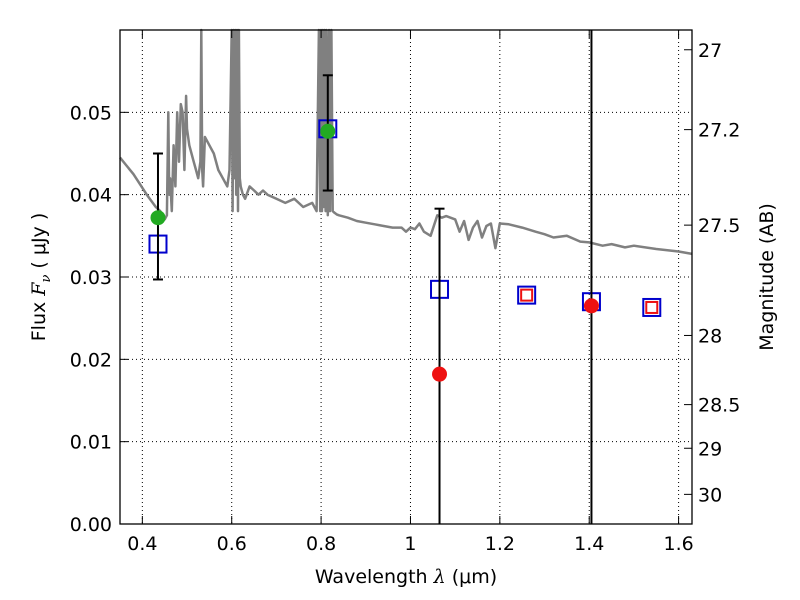  I want to click on x-tick-label: 1, so click(410, 544).